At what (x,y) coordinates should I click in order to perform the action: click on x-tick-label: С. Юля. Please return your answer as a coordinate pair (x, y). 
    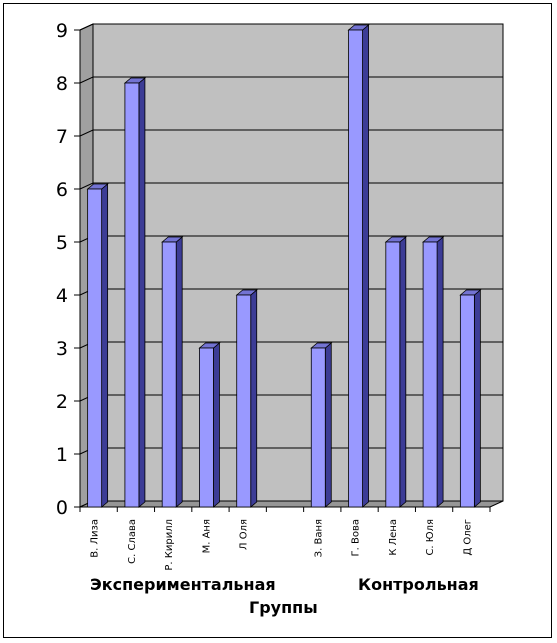
    Looking at the image, I should click on (430, 537).